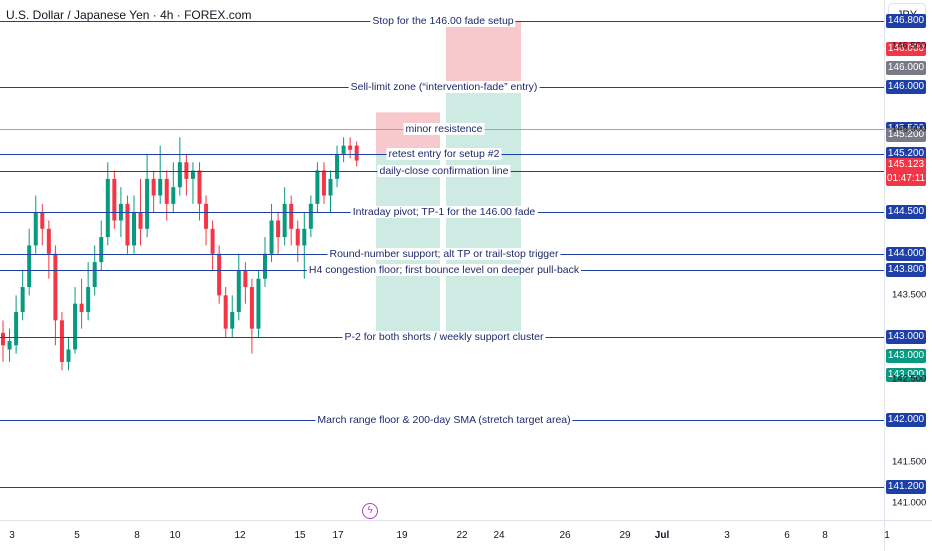 This screenshot has height=551, width=932. Describe the element at coordinates (402, 535) in the screenshot. I see `time-tick-label: 19` at that location.